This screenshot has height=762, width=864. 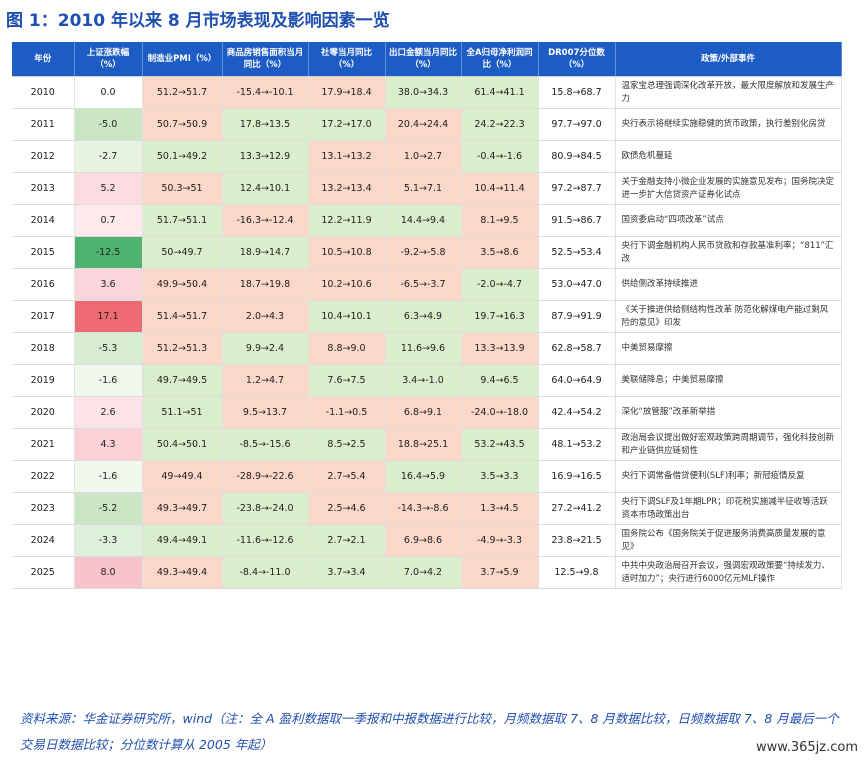 What do you see at coordinates (577, 412) in the screenshot?
I see `dr-cell: 42.4→54.2` at bounding box center [577, 412].